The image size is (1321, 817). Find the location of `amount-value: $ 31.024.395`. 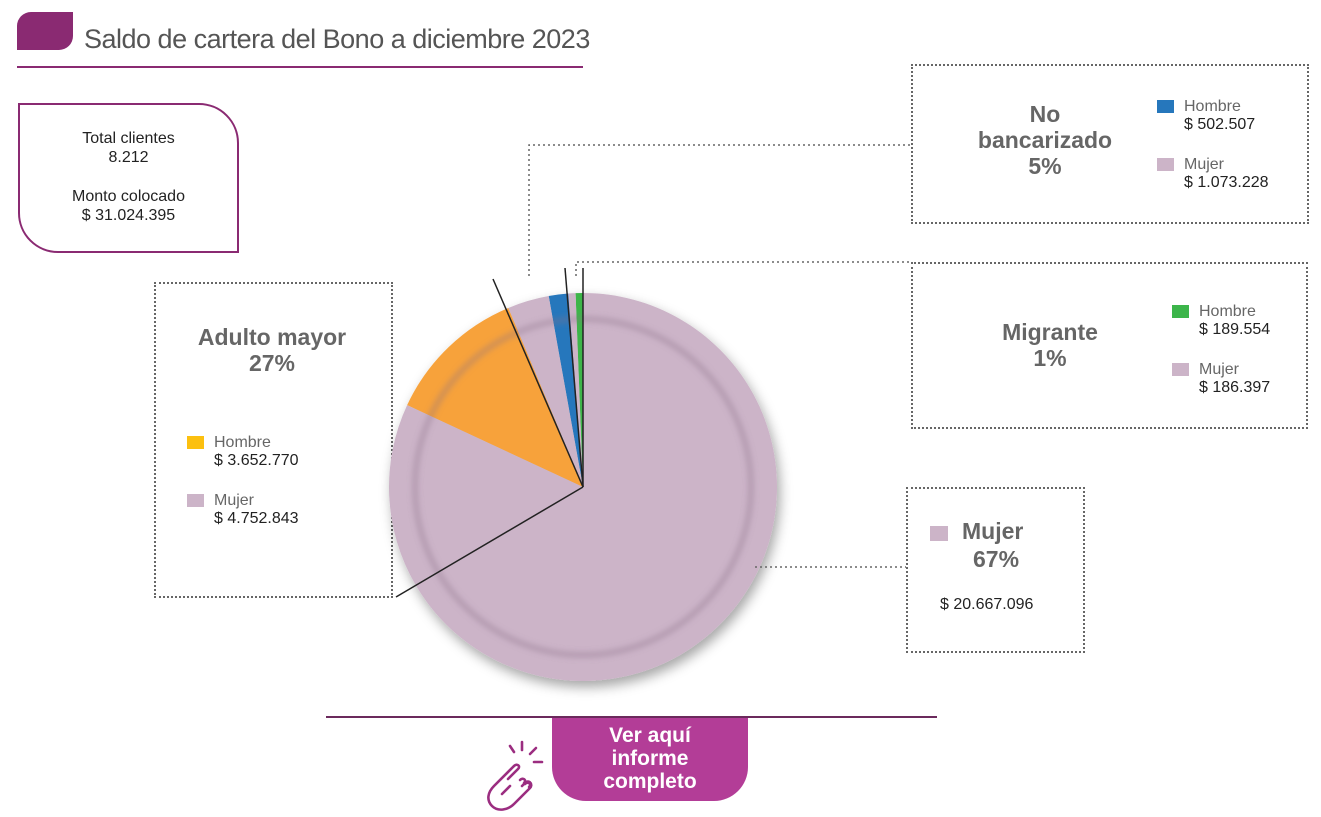

amount-value: $ 31.024.395 is located at coordinates (128, 215).